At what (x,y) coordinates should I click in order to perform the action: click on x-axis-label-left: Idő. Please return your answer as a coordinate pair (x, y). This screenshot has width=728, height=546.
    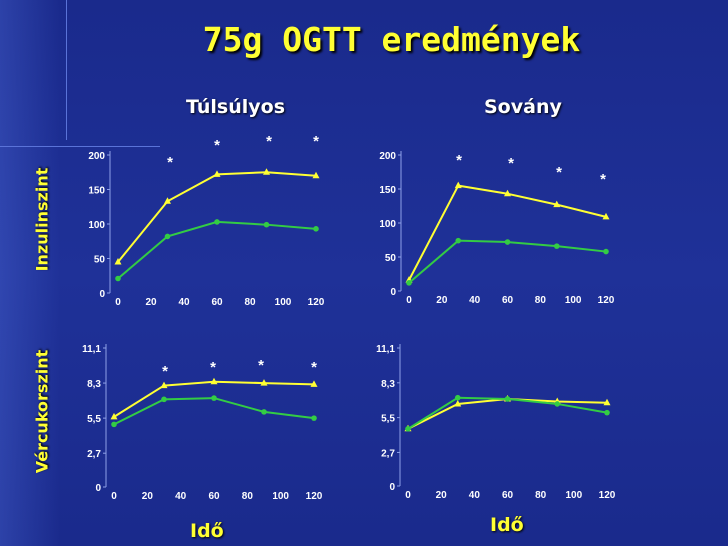
    Looking at the image, I should click on (207, 531).